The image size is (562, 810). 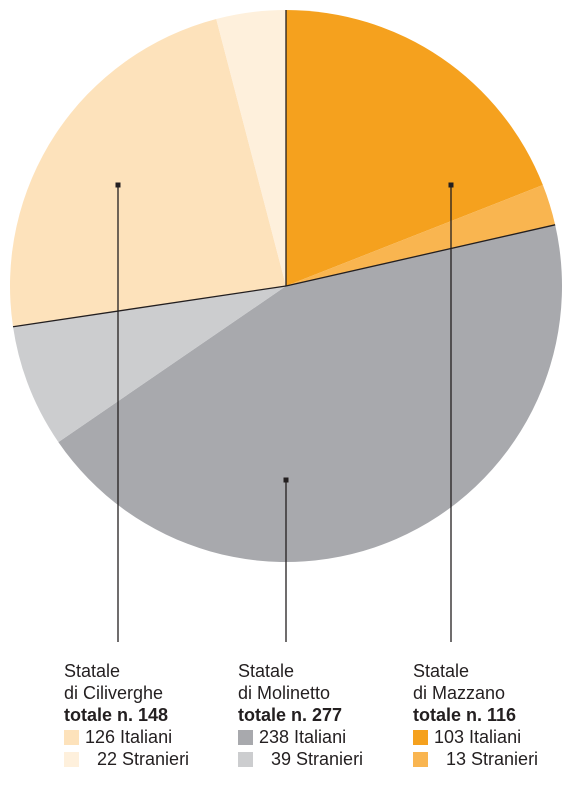 I want to click on pie-slice-ciliverghe-stranieri, so click(x=251, y=148).